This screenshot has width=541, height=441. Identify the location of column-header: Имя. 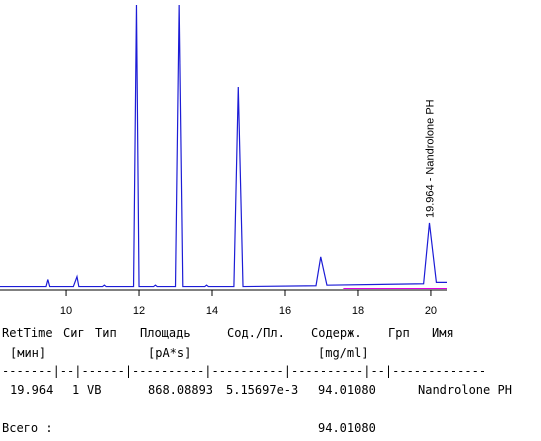
(443, 333).